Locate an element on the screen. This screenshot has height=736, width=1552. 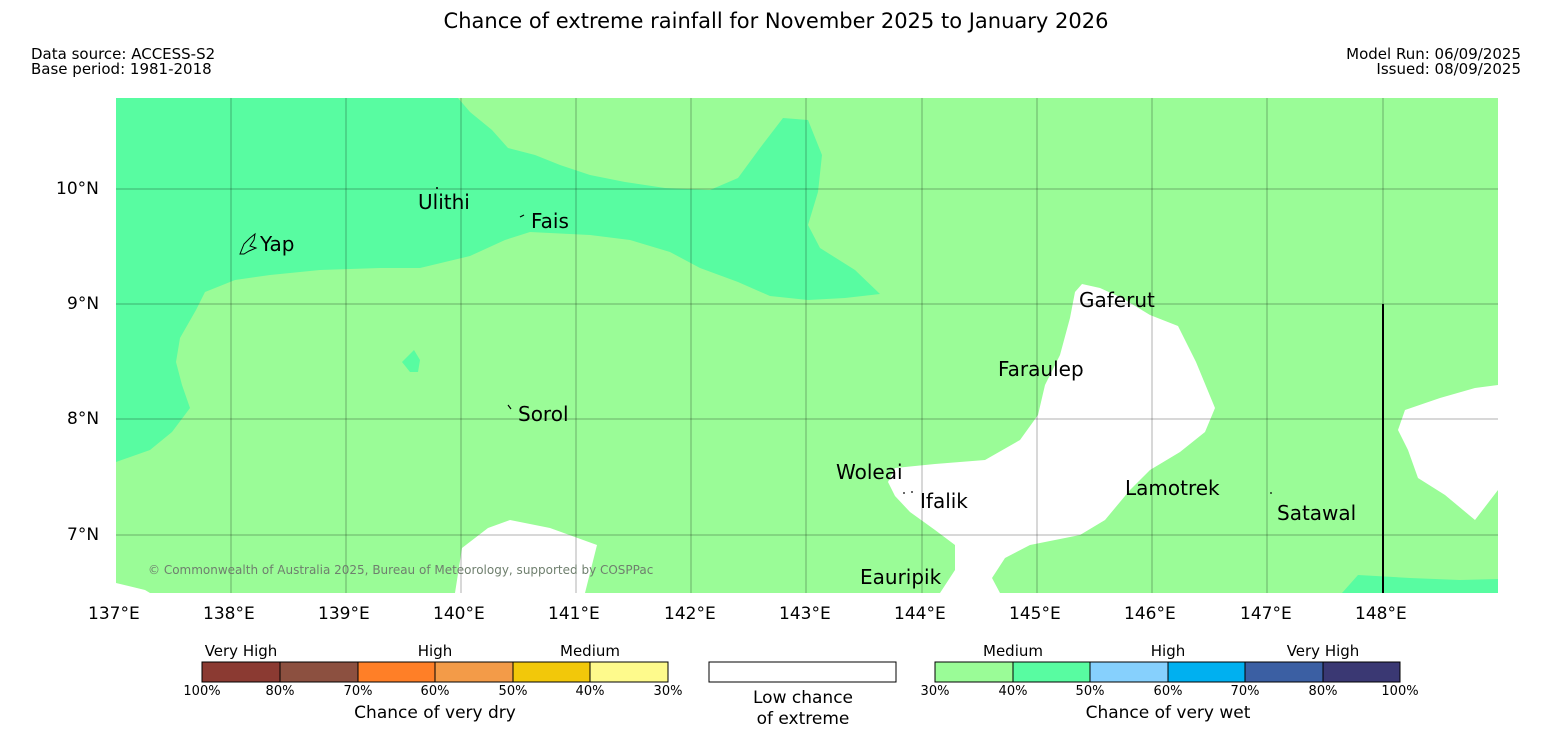
wet-tick: 60% is located at coordinates (1168, 691).